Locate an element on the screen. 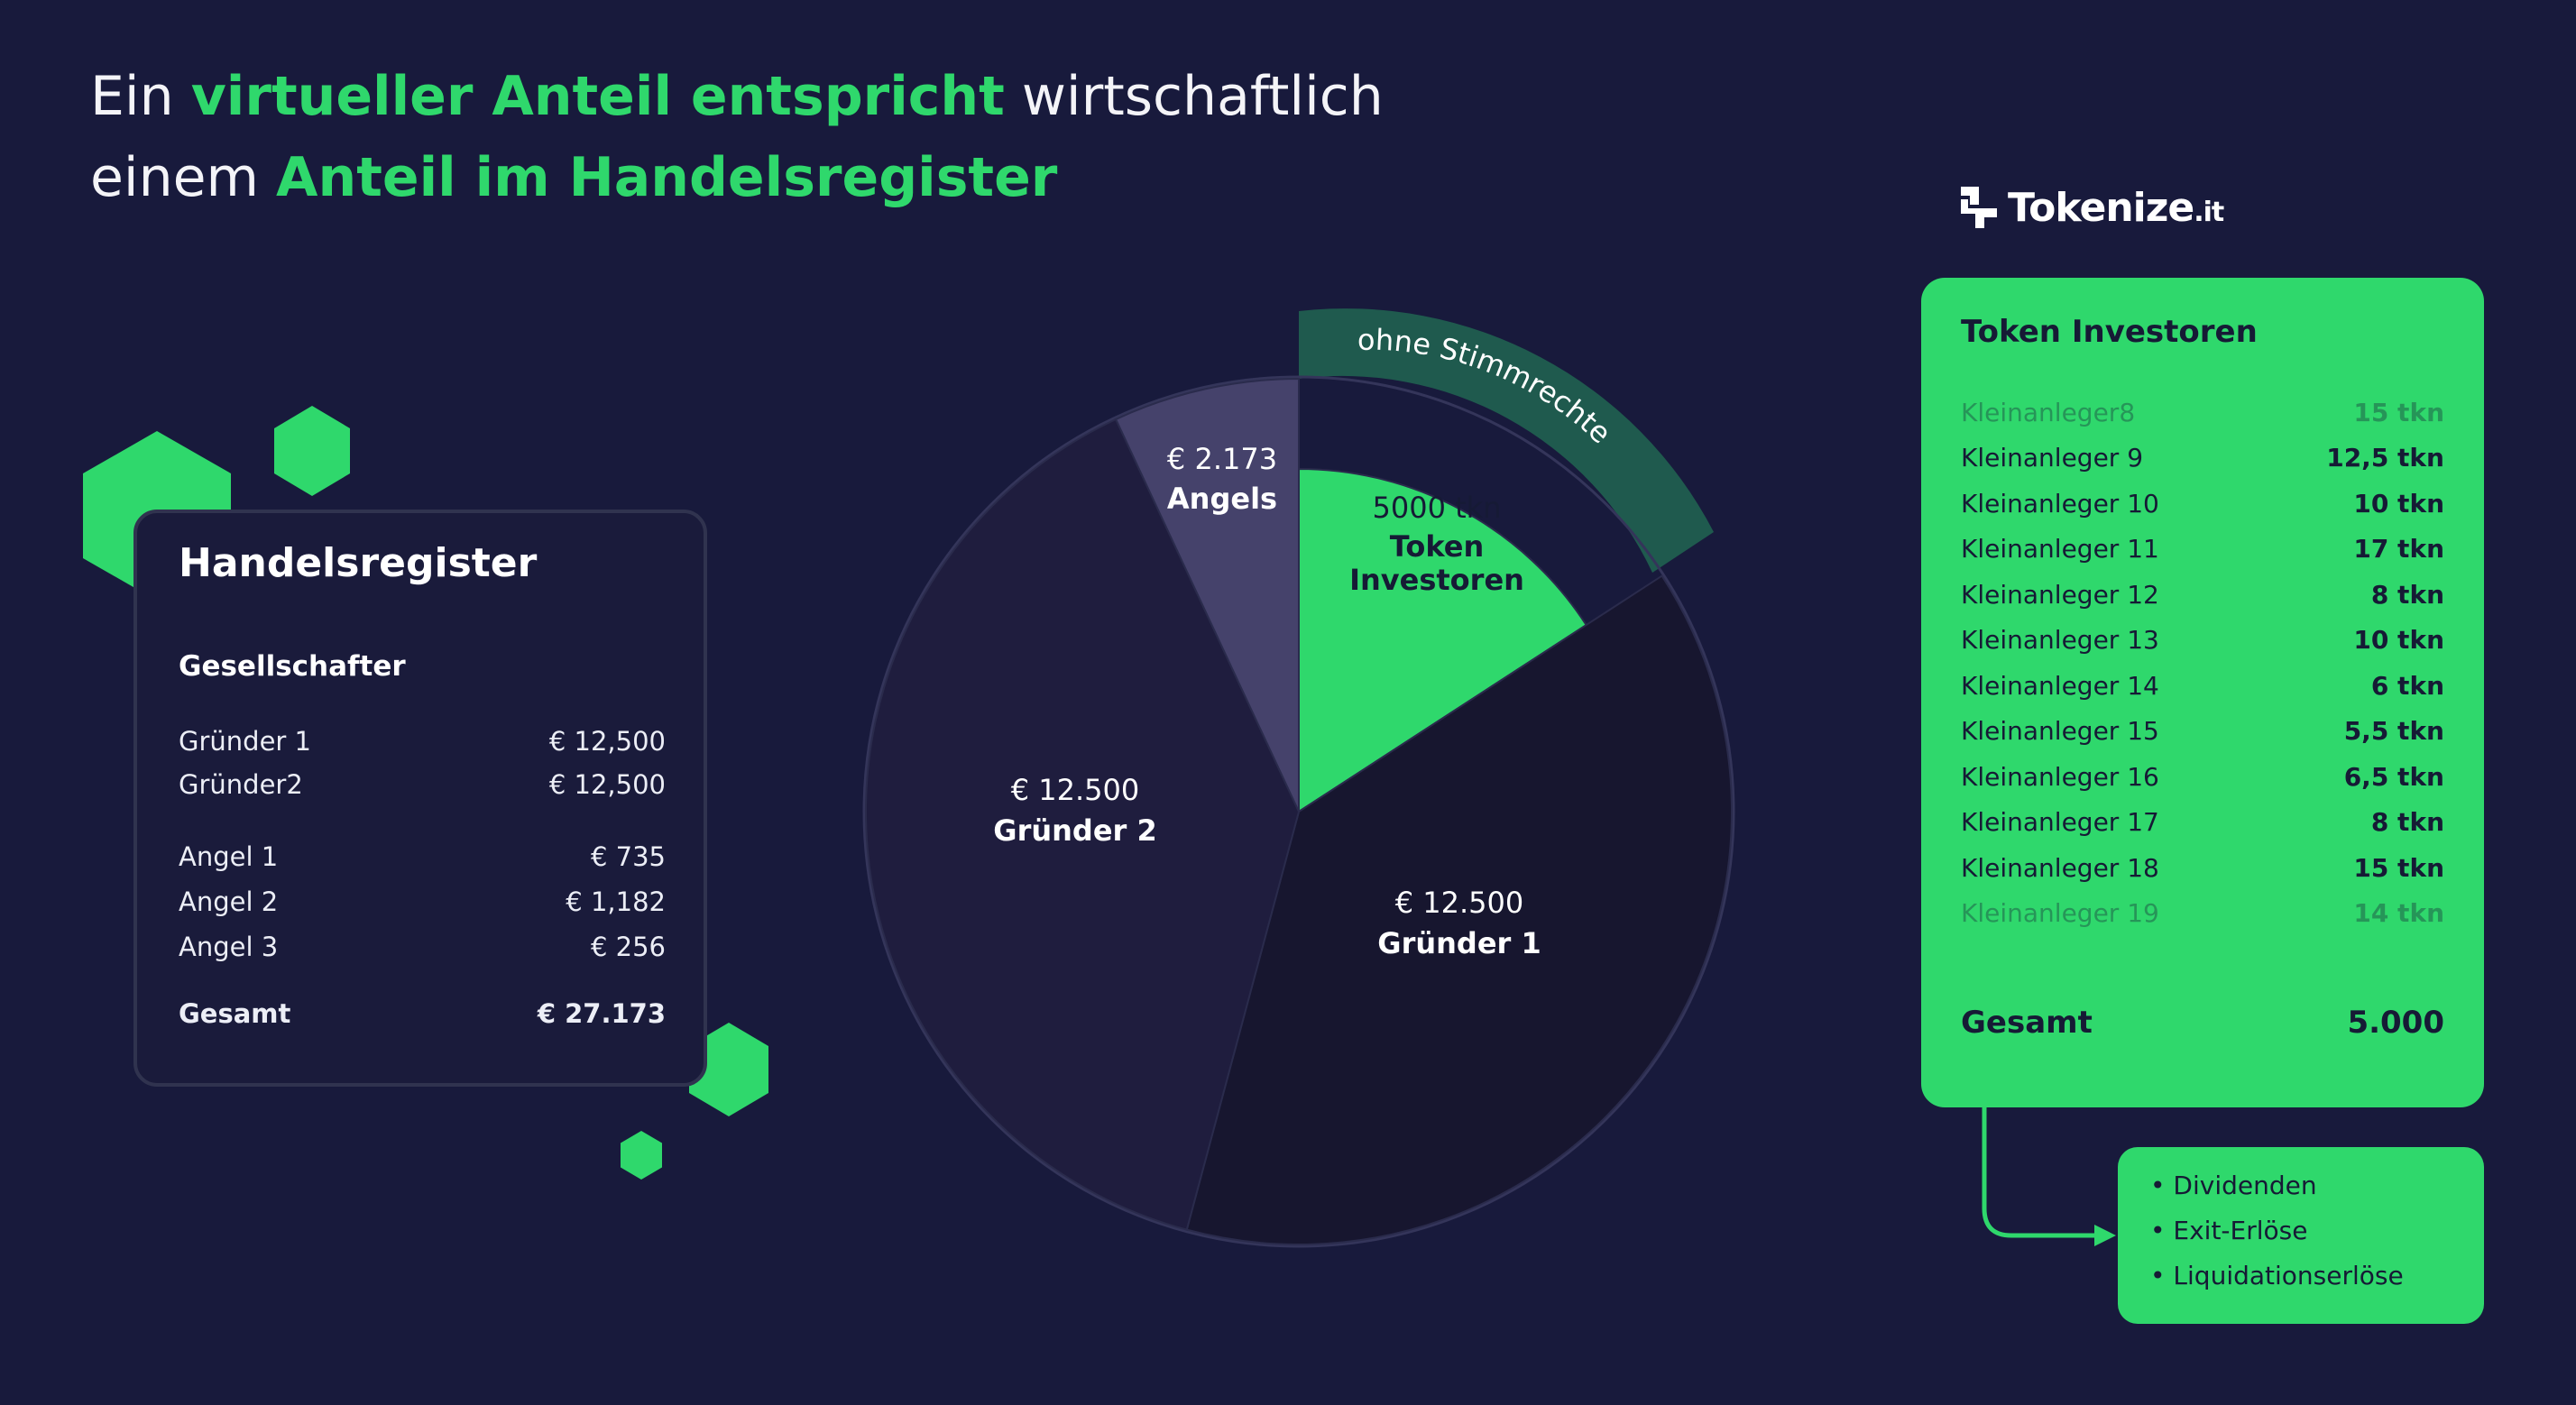  logo-suffix: .it is located at coordinates (2209, 212).